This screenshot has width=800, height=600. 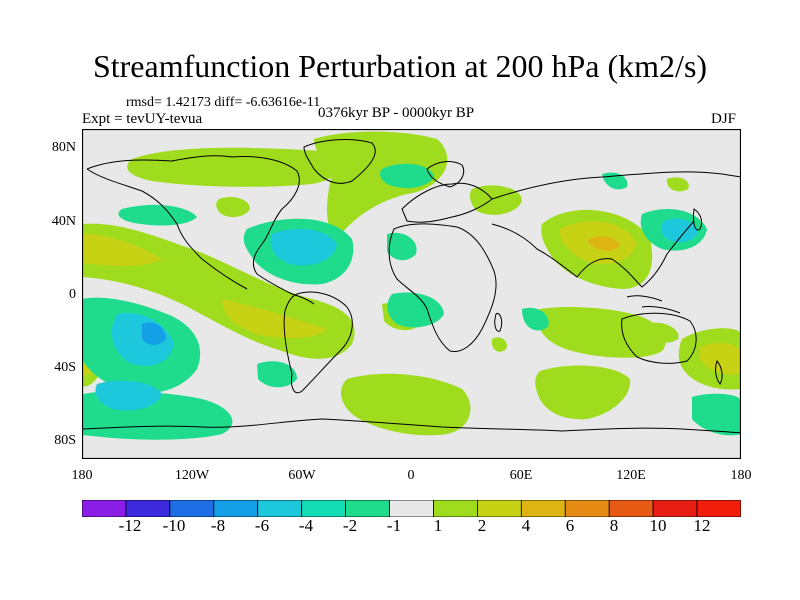 What do you see at coordinates (593, 254) in the screenshot?
I see `coast-asia-south` at bounding box center [593, 254].